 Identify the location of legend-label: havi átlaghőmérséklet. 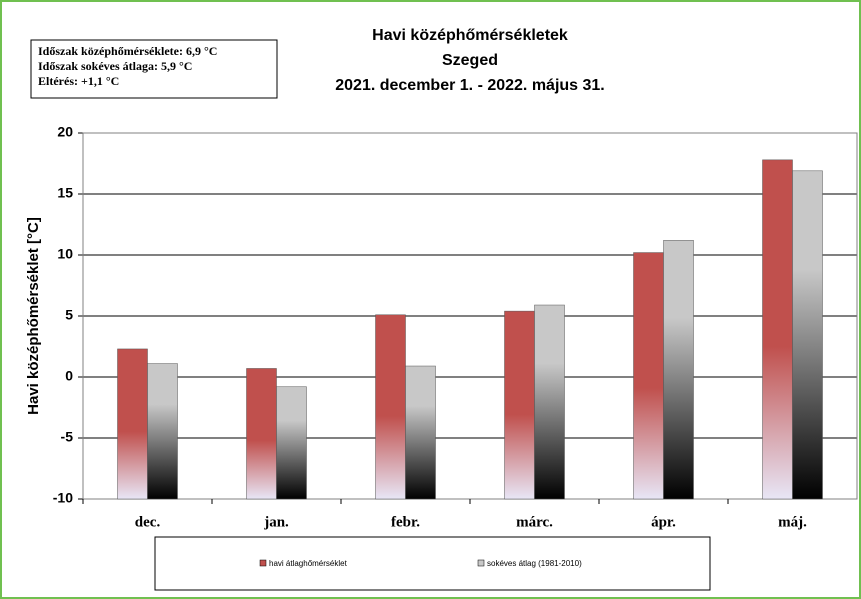
(308, 563).